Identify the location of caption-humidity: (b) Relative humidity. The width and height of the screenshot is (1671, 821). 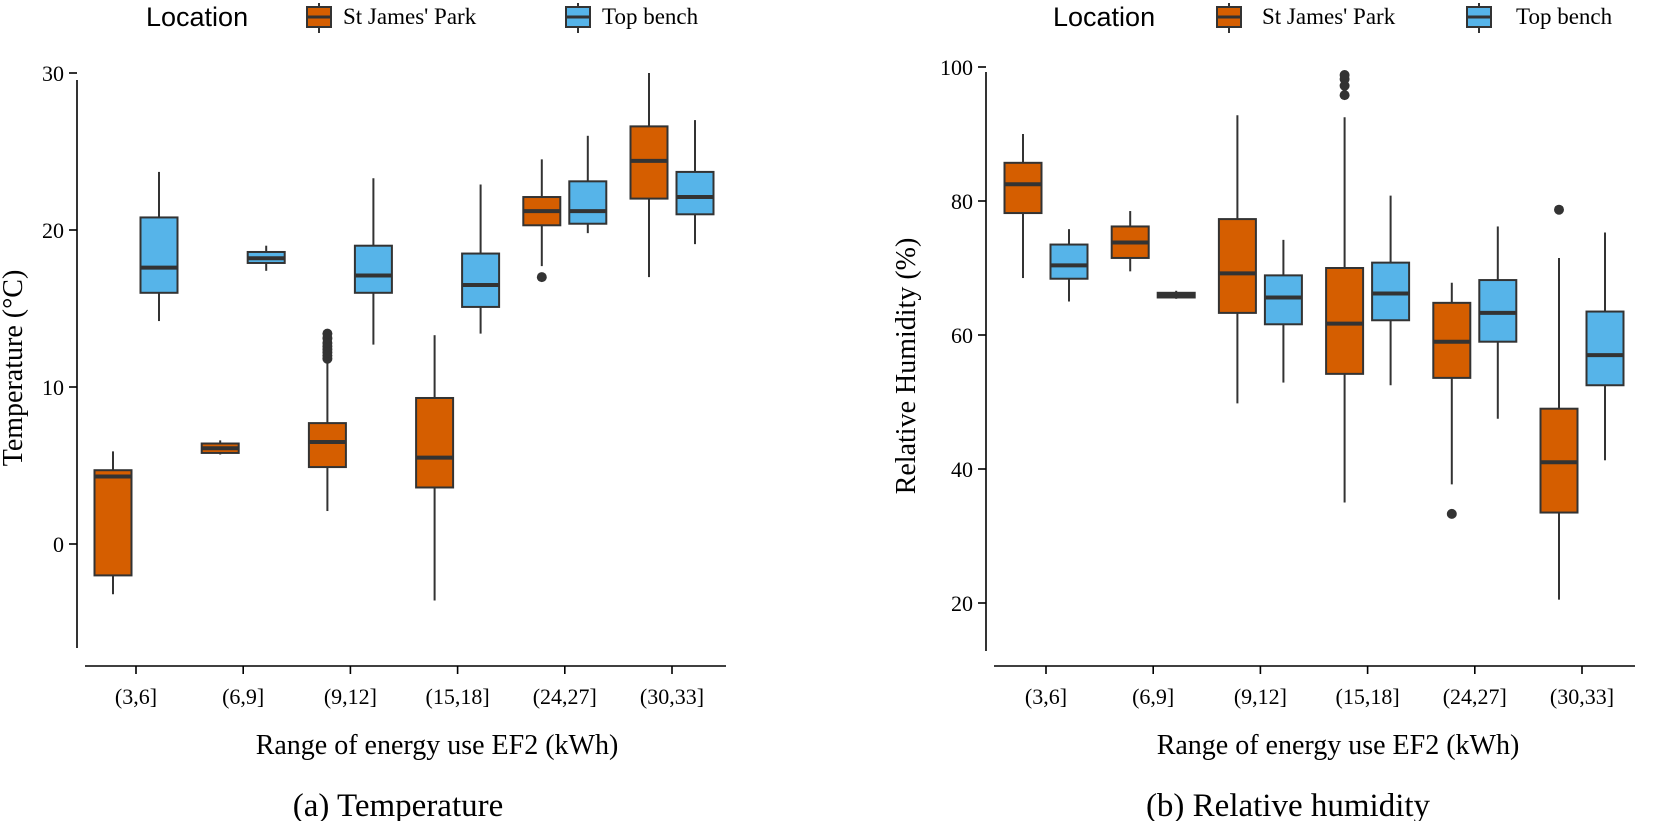
(1288, 804).